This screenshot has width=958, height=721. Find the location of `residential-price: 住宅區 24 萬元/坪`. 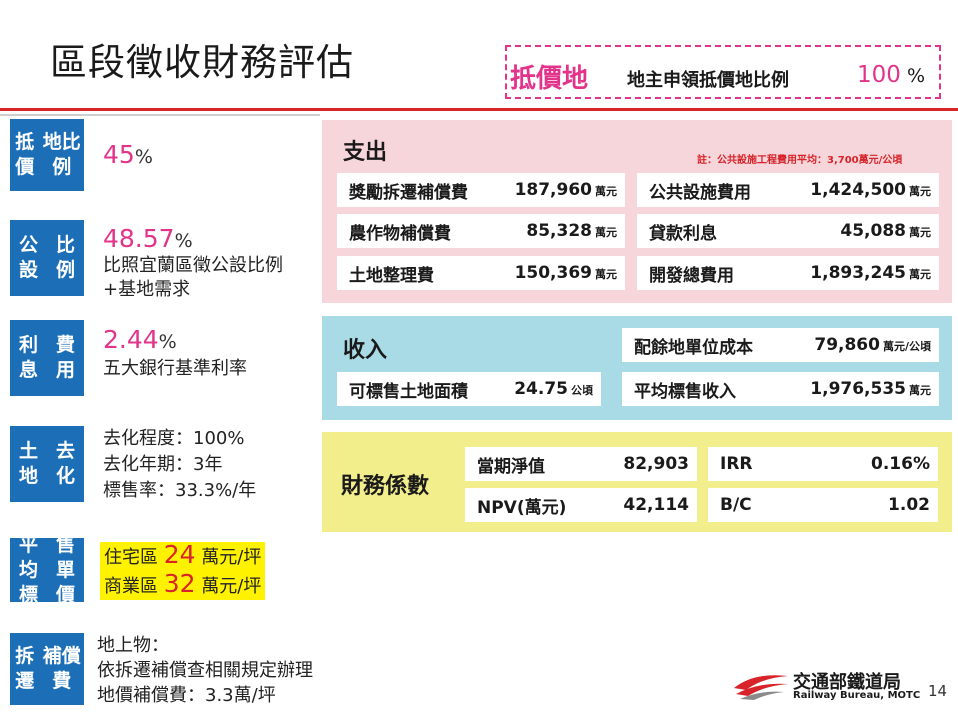

residential-price: 住宅區 24 萬元/坪 is located at coordinates (183, 555).